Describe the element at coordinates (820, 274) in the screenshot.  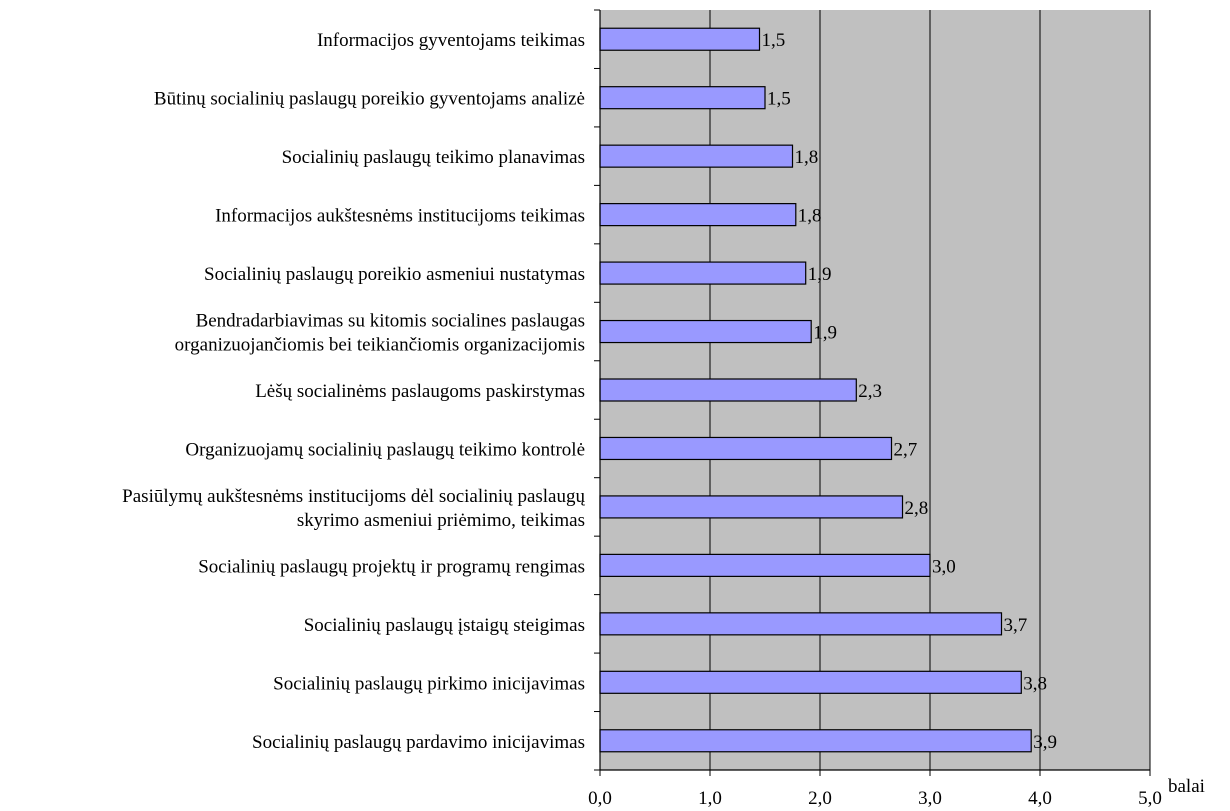
I see `data-label-4: 1,9` at that location.